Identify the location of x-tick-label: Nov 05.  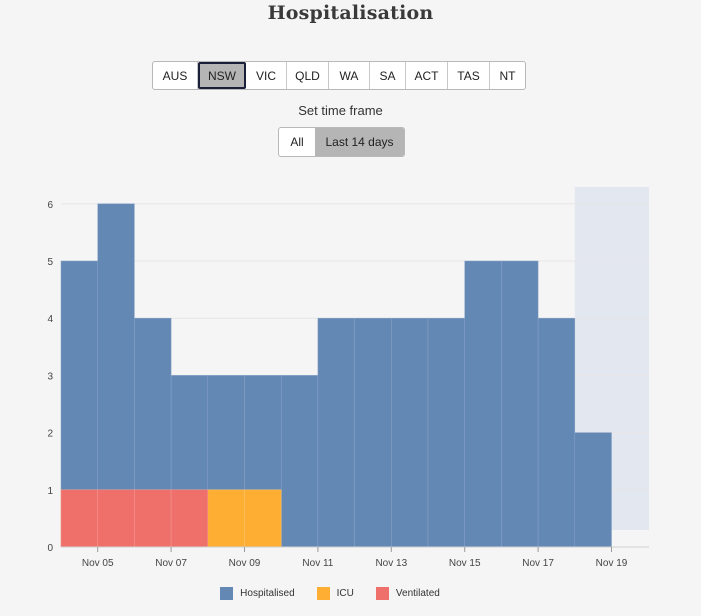
(98, 563).